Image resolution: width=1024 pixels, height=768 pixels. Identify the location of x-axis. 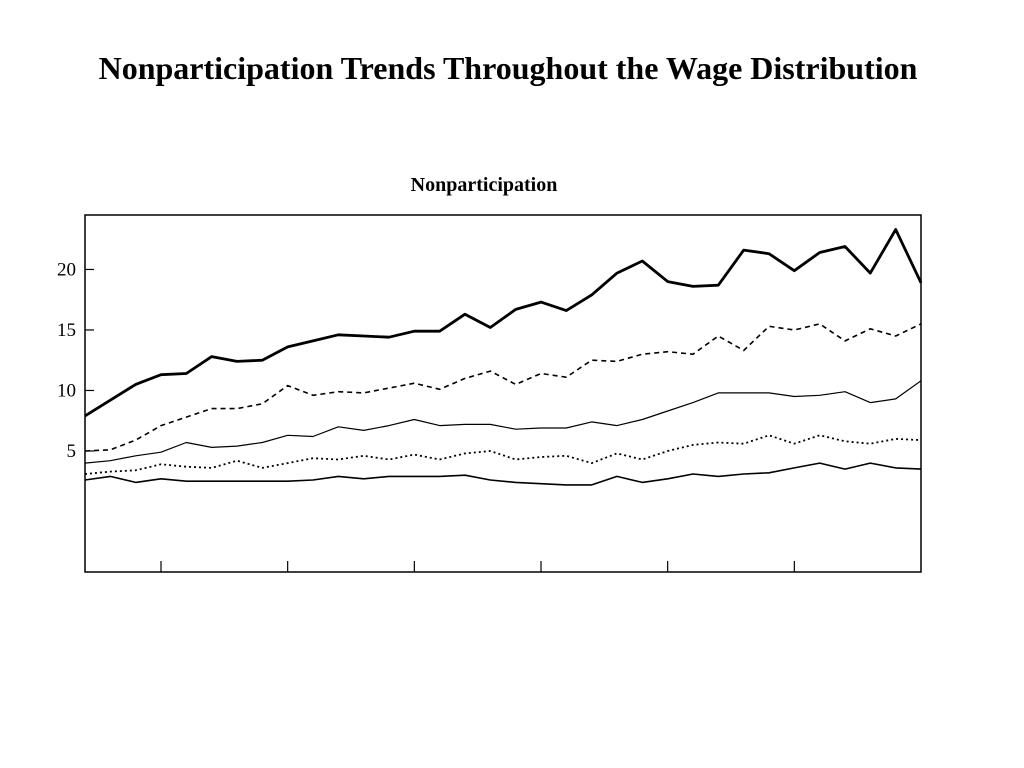
(477, 566).